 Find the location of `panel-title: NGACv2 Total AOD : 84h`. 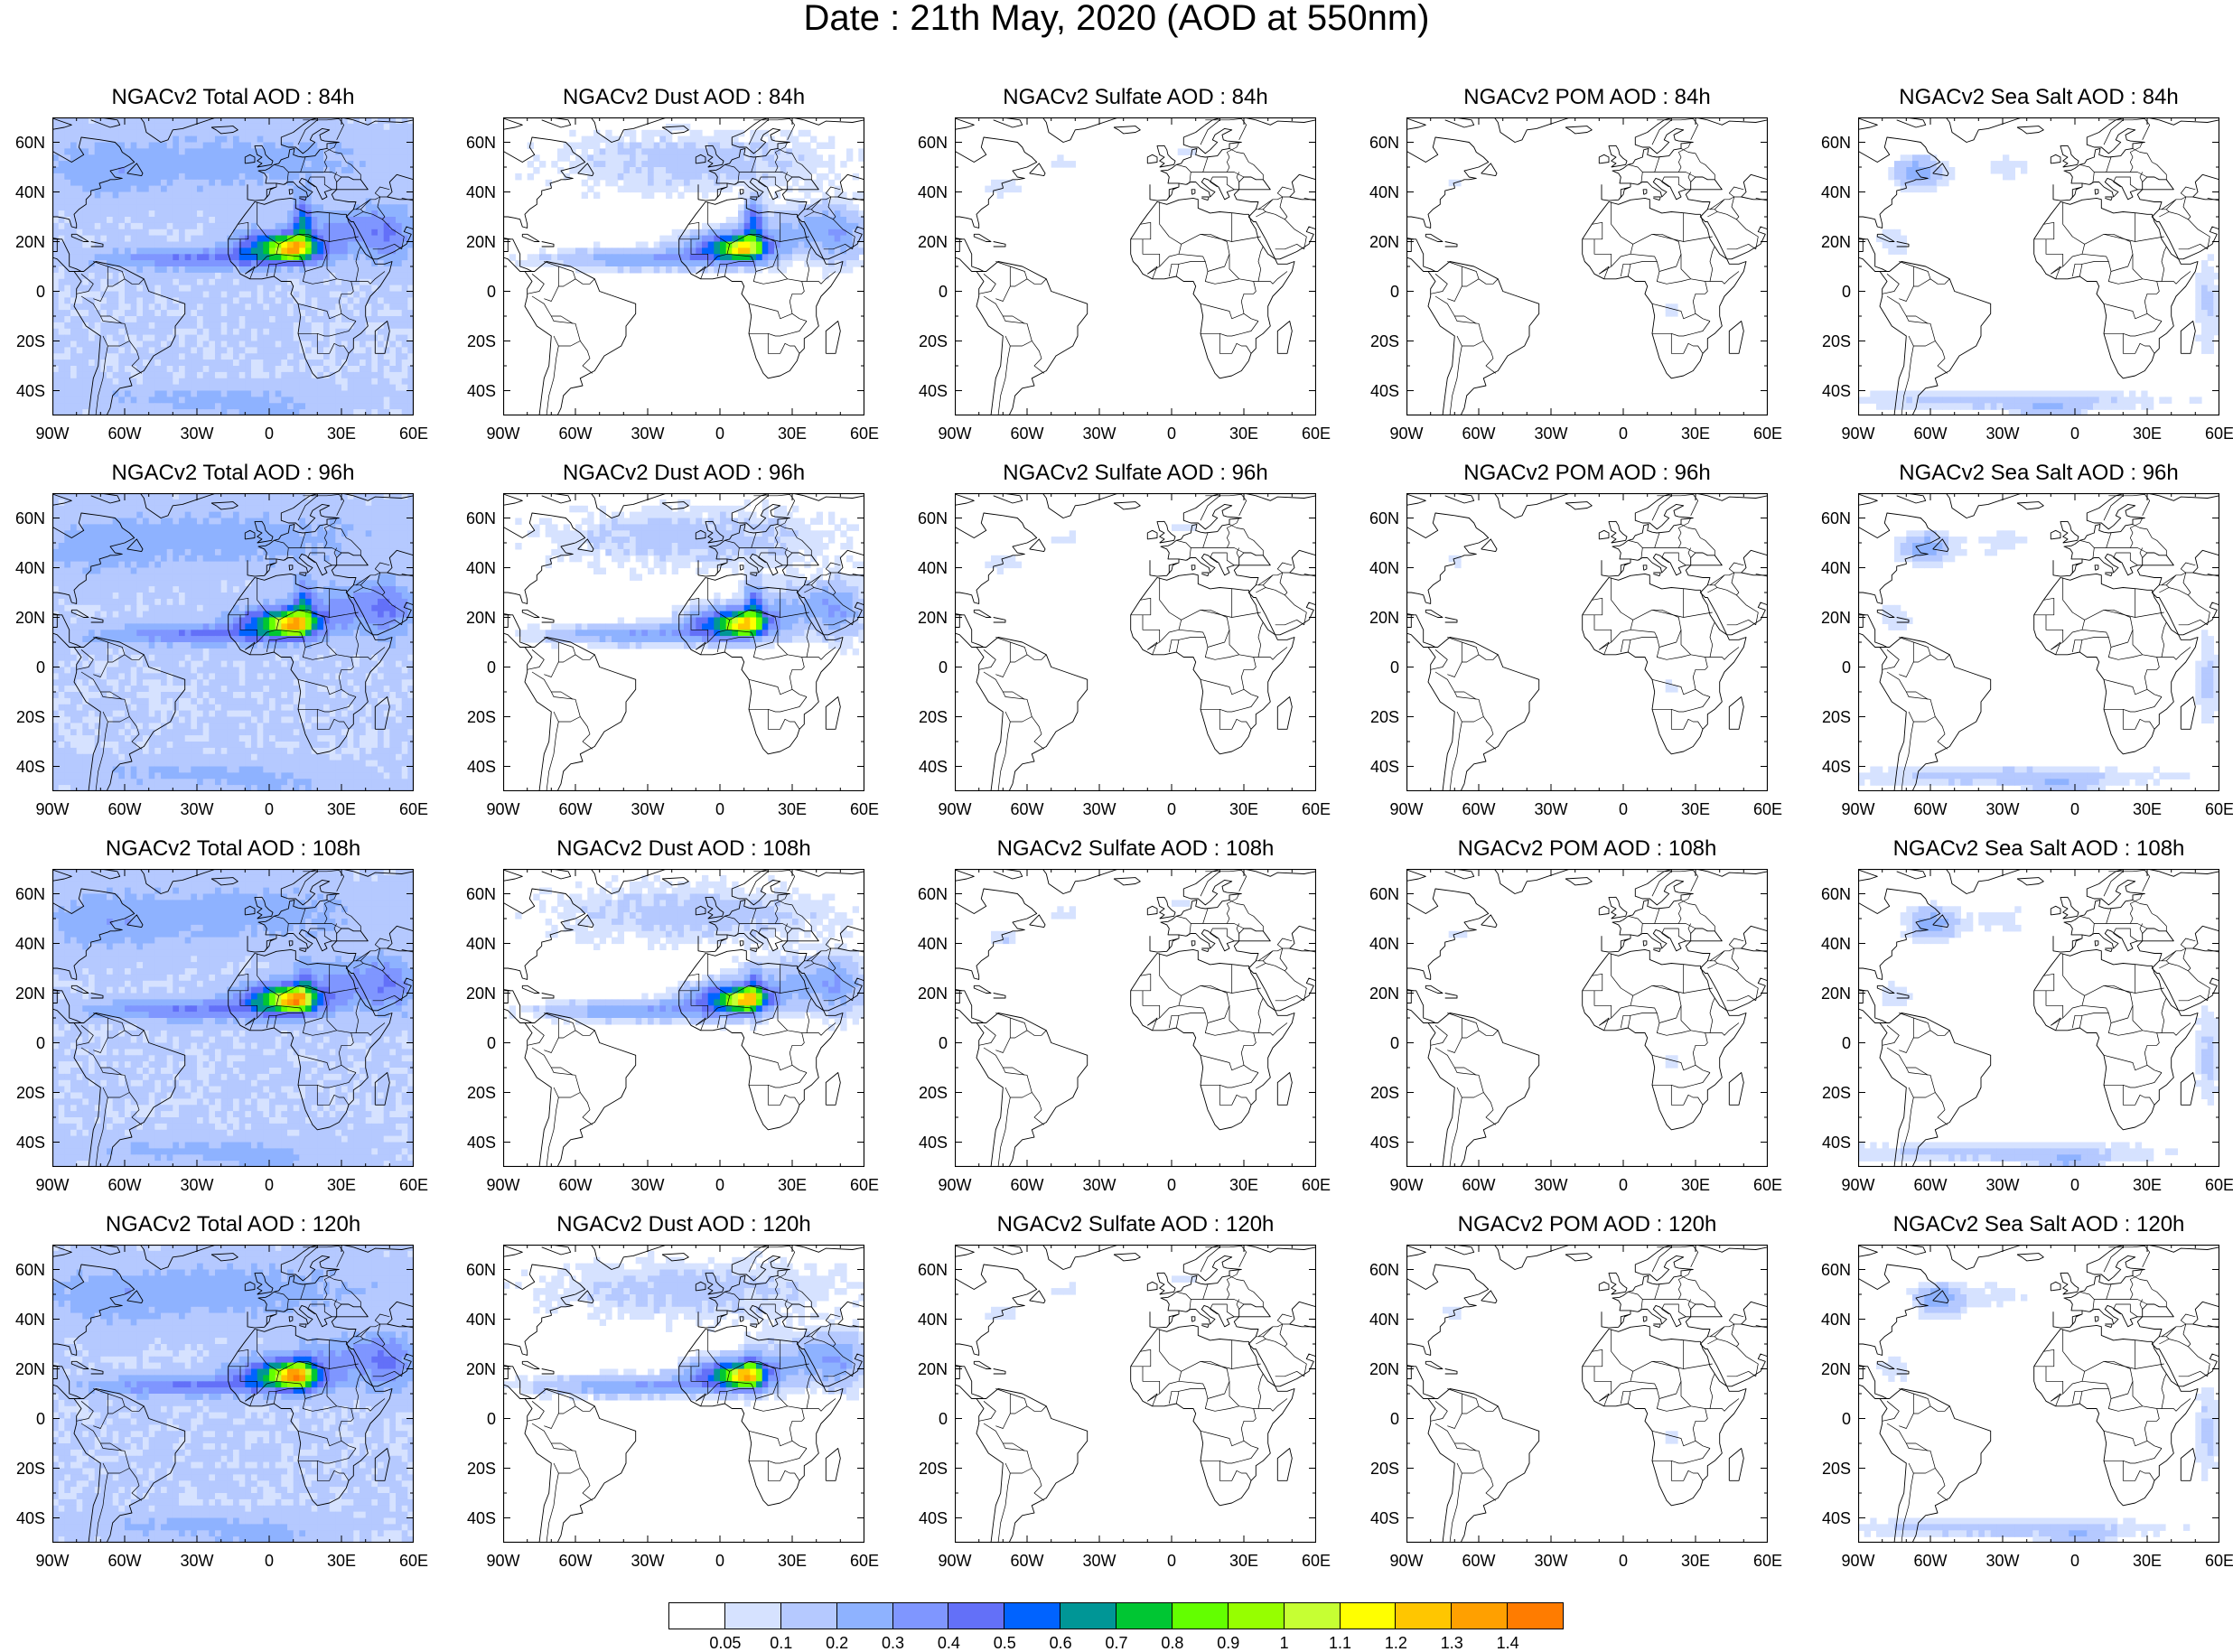

panel-title: NGACv2 Total AOD : 84h is located at coordinates (233, 97).